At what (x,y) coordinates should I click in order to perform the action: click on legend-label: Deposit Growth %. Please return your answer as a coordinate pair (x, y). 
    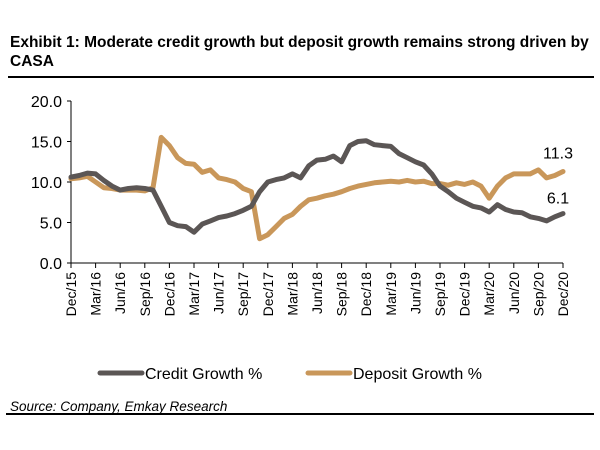
    Looking at the image, I should click on (417, 374).